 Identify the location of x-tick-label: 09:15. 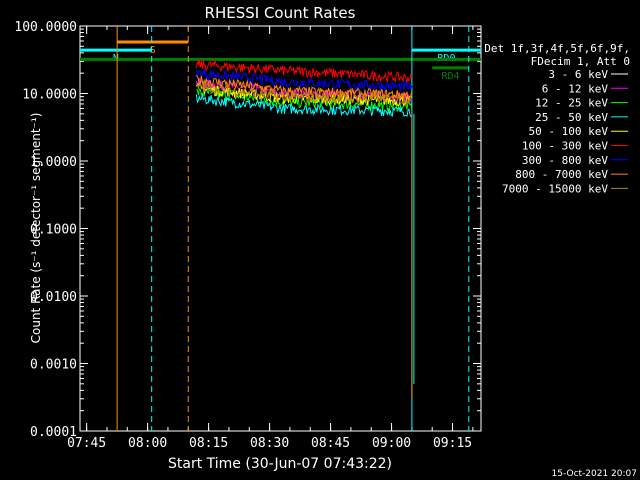
(452, 443).